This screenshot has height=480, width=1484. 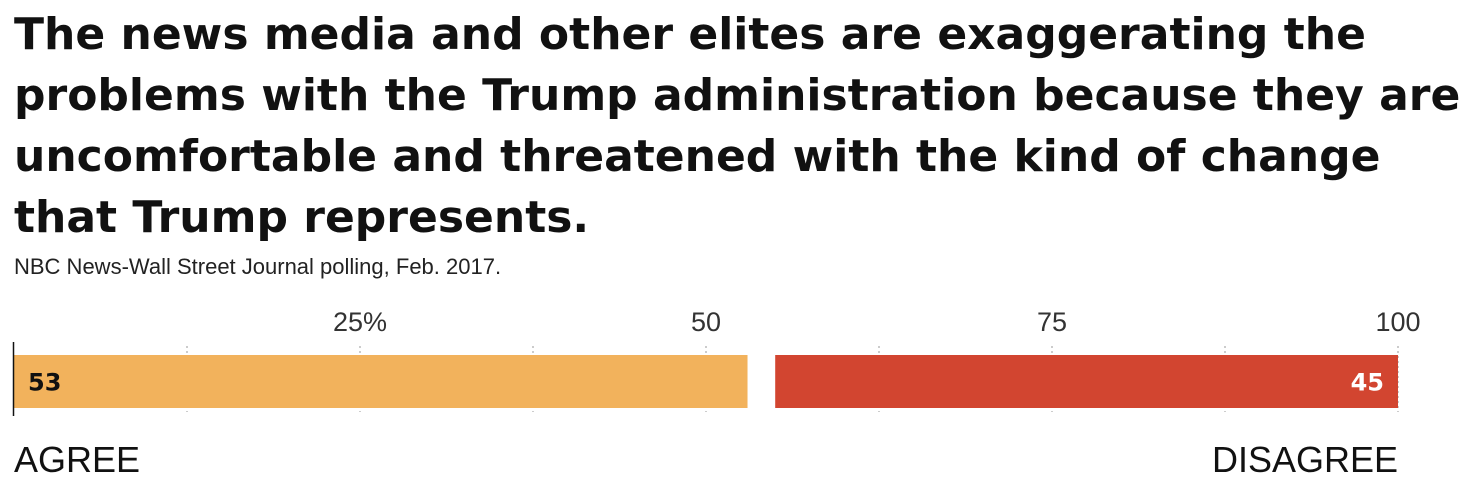 What do you see at coordinates (1397, 322) in the screenshot?
I see `tick-label: 100` at bounding box center [1397, 322].